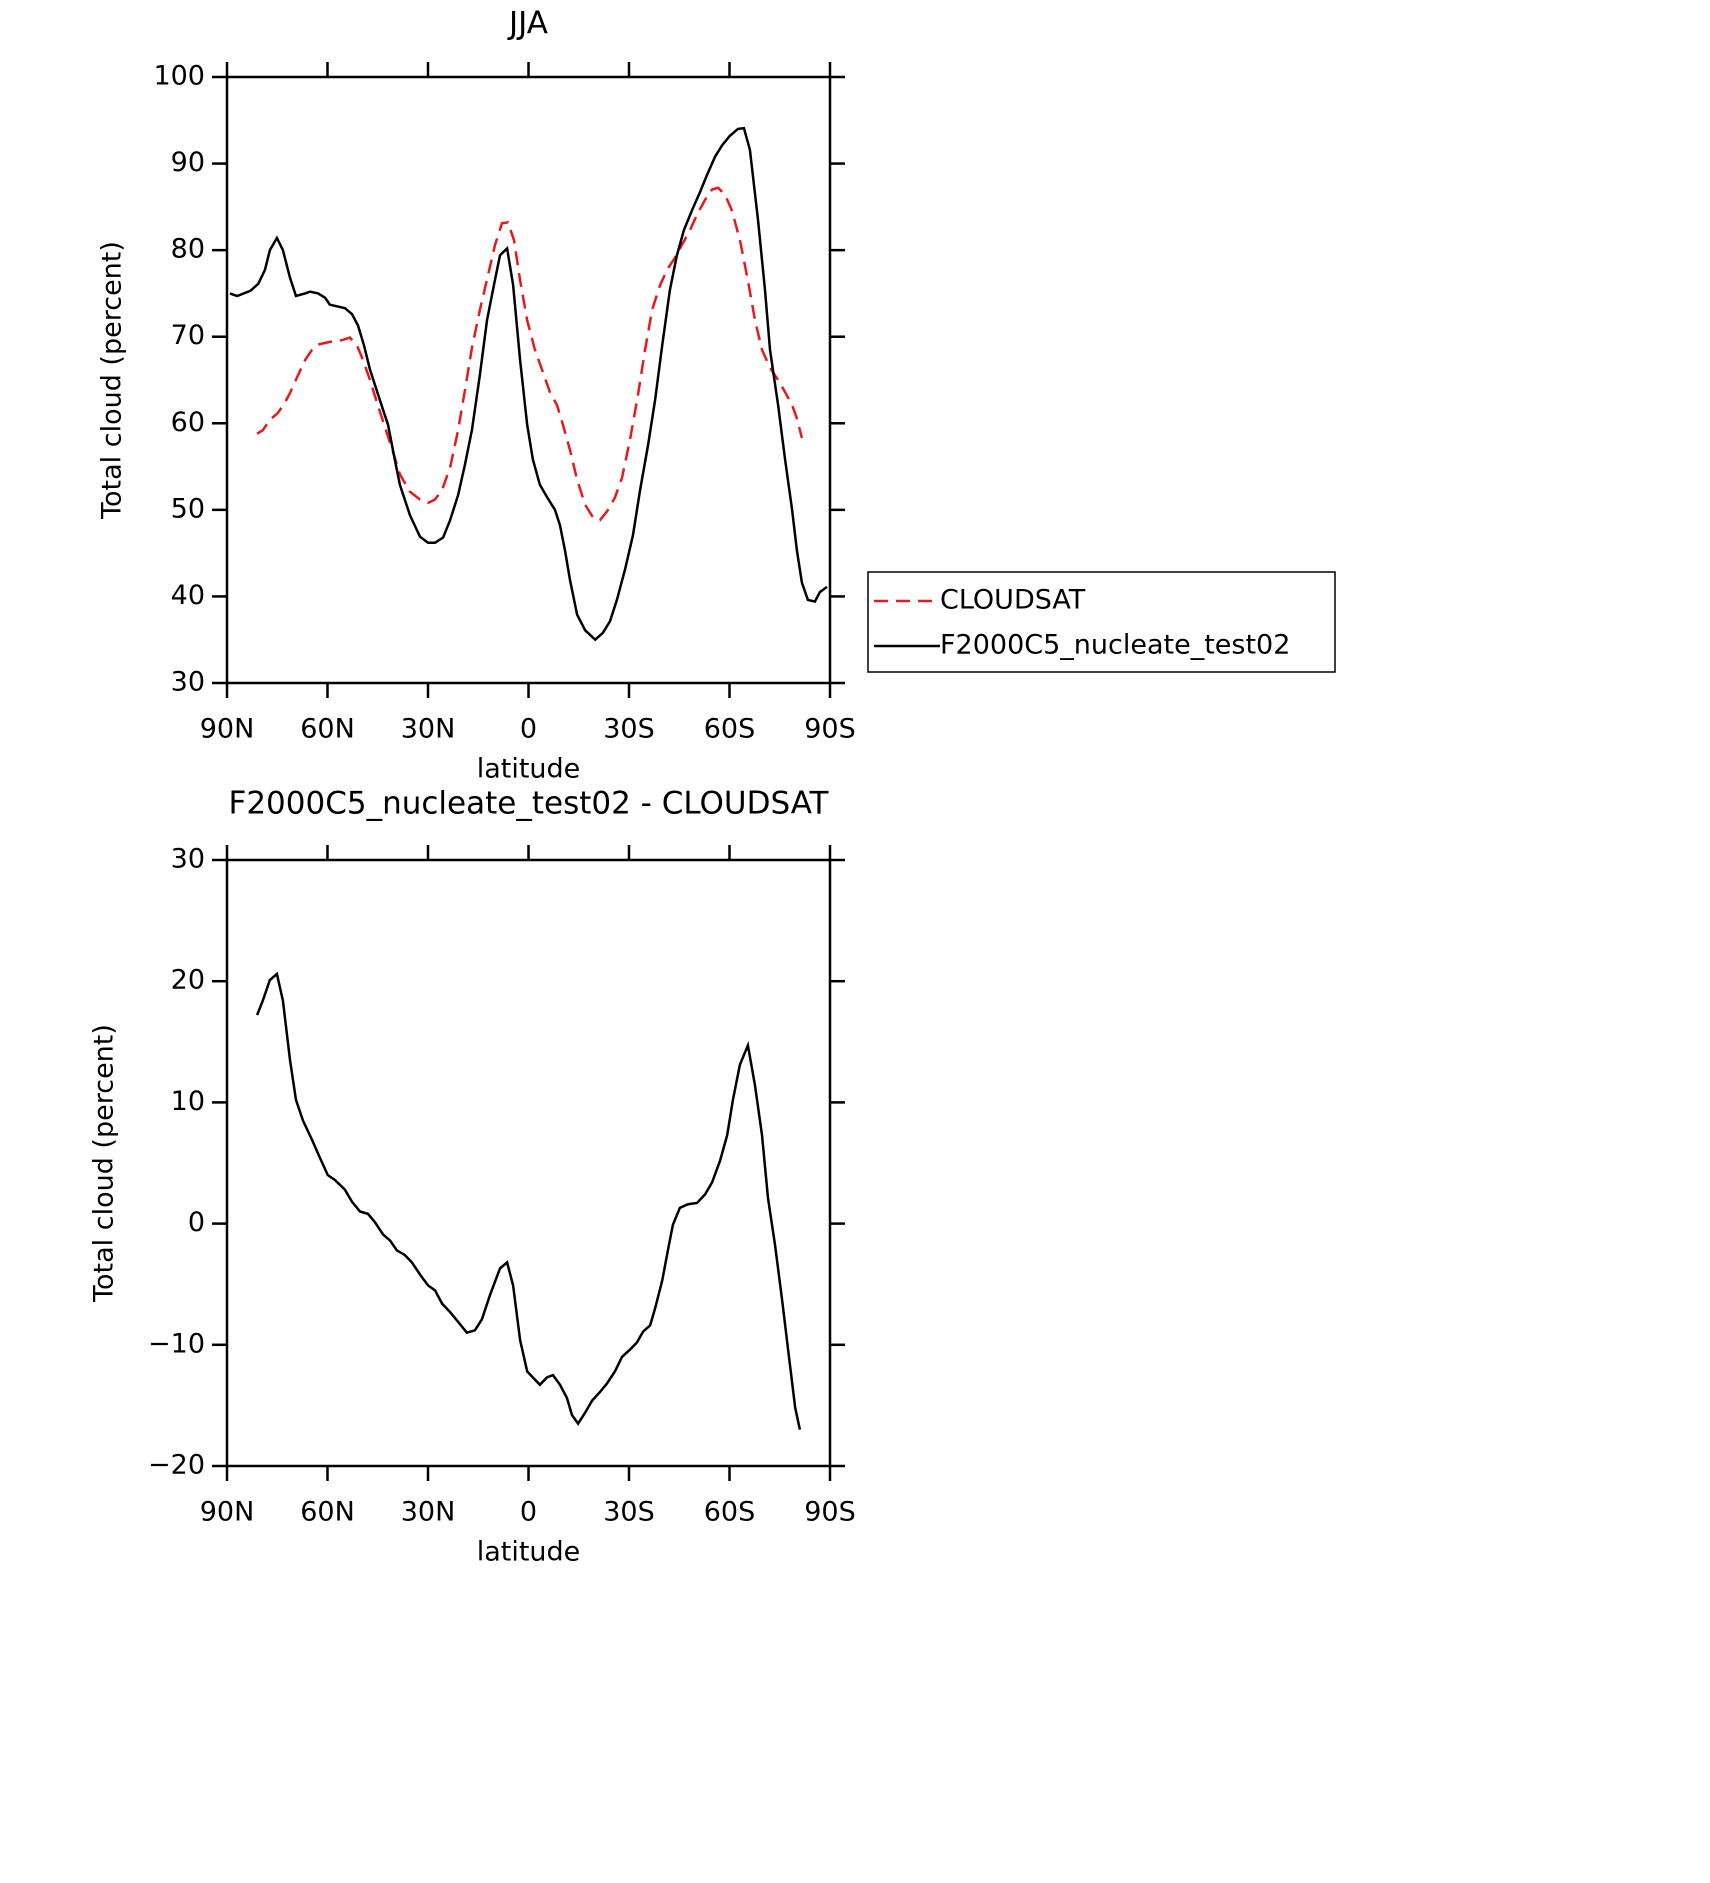  Describe the element at coordinates (176, 1465) in the screenshot. I see `y-tick-label: −20` at that location.